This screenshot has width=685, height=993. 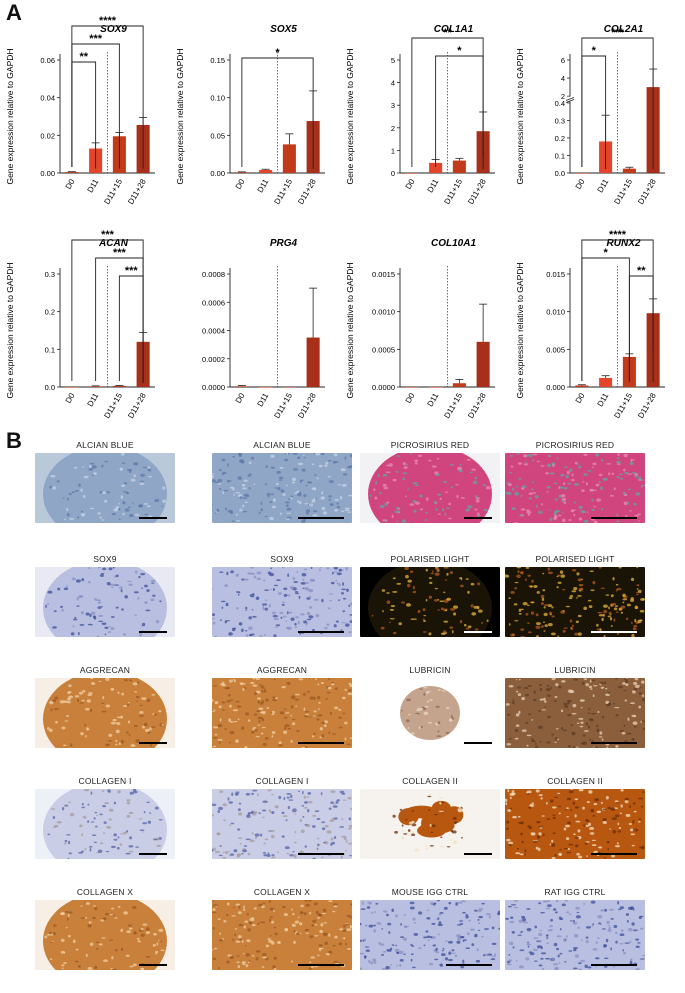 What do you see at coordinates (575, 892) in the screenshot?
I see `histology-label: RAT IGG CTRL` at bounding box center [575, 892].